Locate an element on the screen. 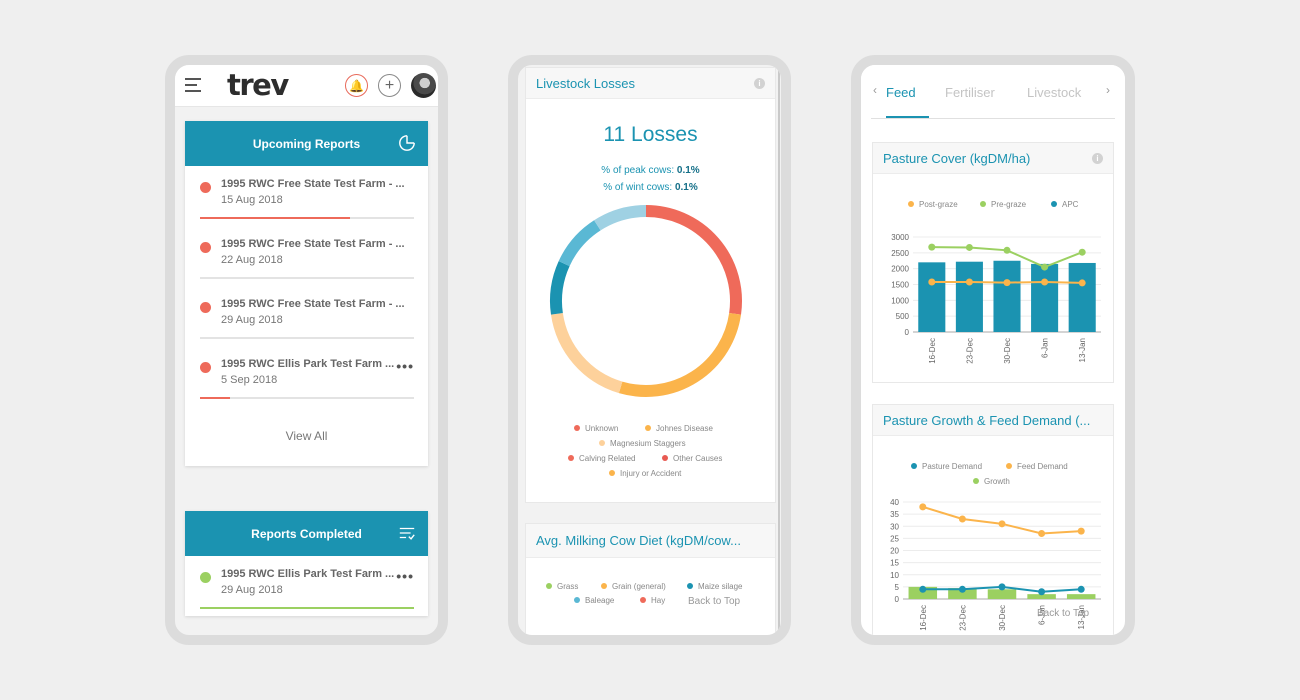 This screenshot has width=1300, height=700. legend-item: APC is located at coordinates (1064, 204).